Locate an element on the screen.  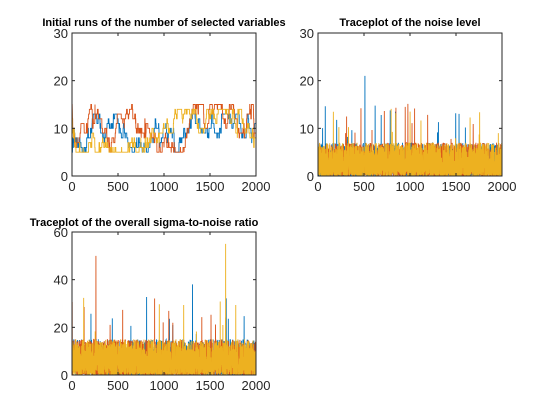
chart-title: Traceplot of the noise level is located at coordinates (409, 23).